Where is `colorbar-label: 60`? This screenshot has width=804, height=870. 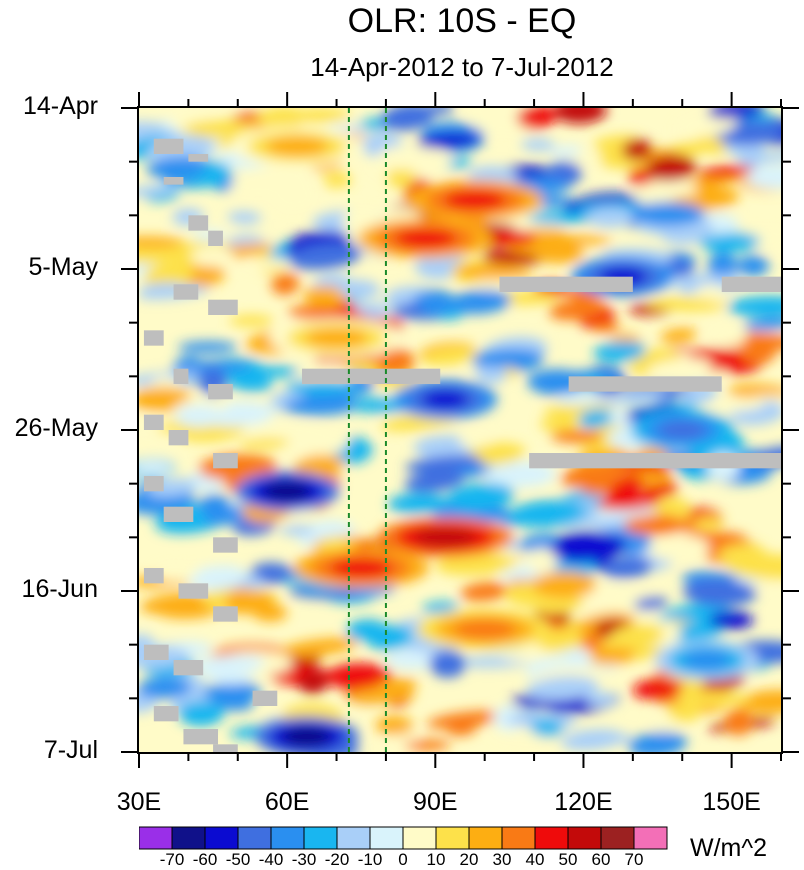
colorbar-label: 60 is located at coordinates (601, 859).